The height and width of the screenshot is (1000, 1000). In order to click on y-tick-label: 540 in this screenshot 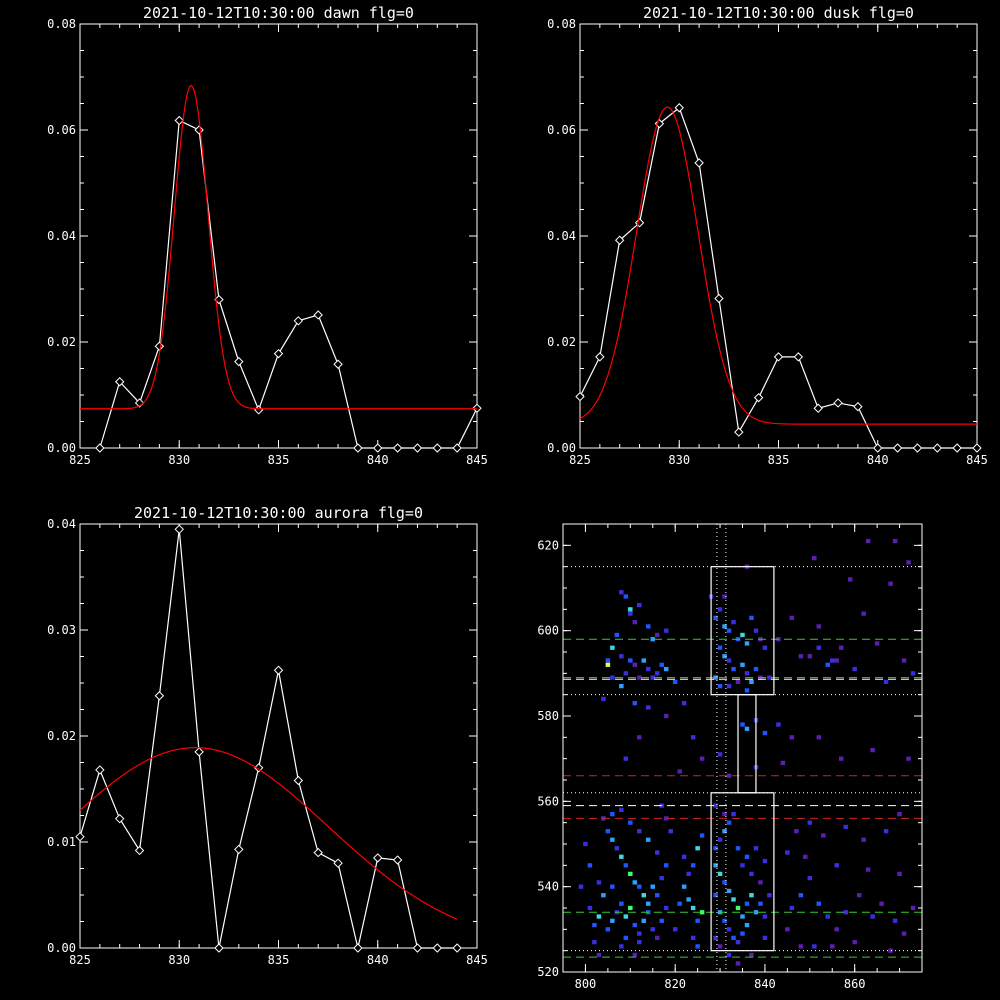, I will do `click(548, 887)`.